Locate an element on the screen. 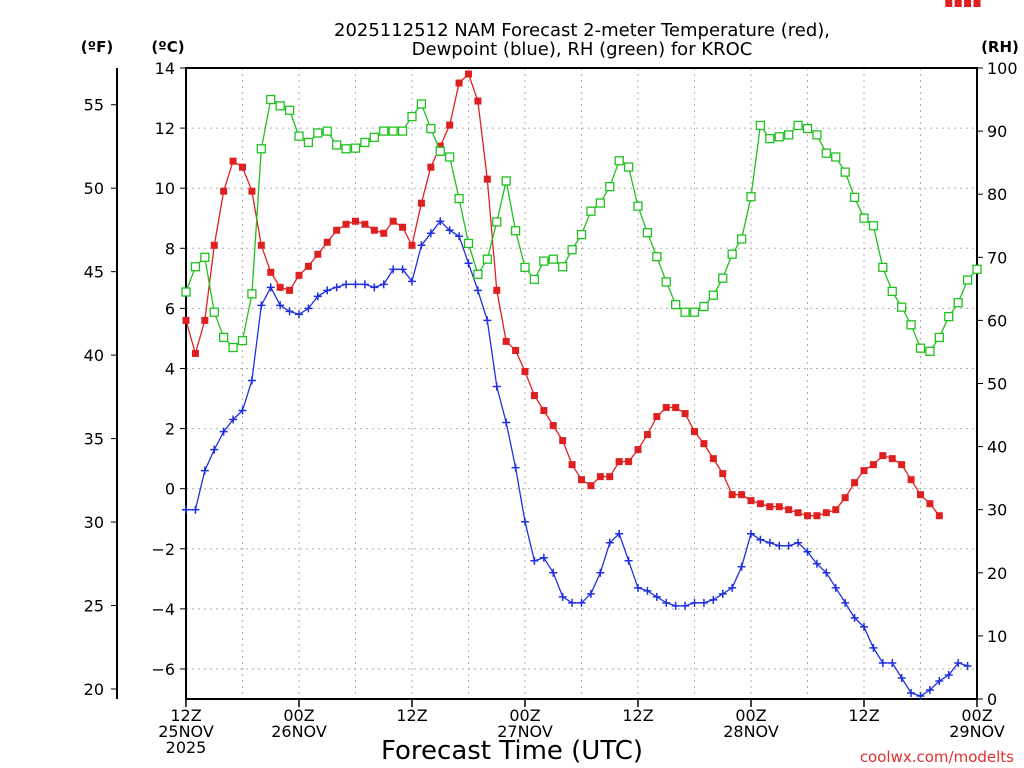  celsius-tick-label: 10 is located at coordinates (165, 188).